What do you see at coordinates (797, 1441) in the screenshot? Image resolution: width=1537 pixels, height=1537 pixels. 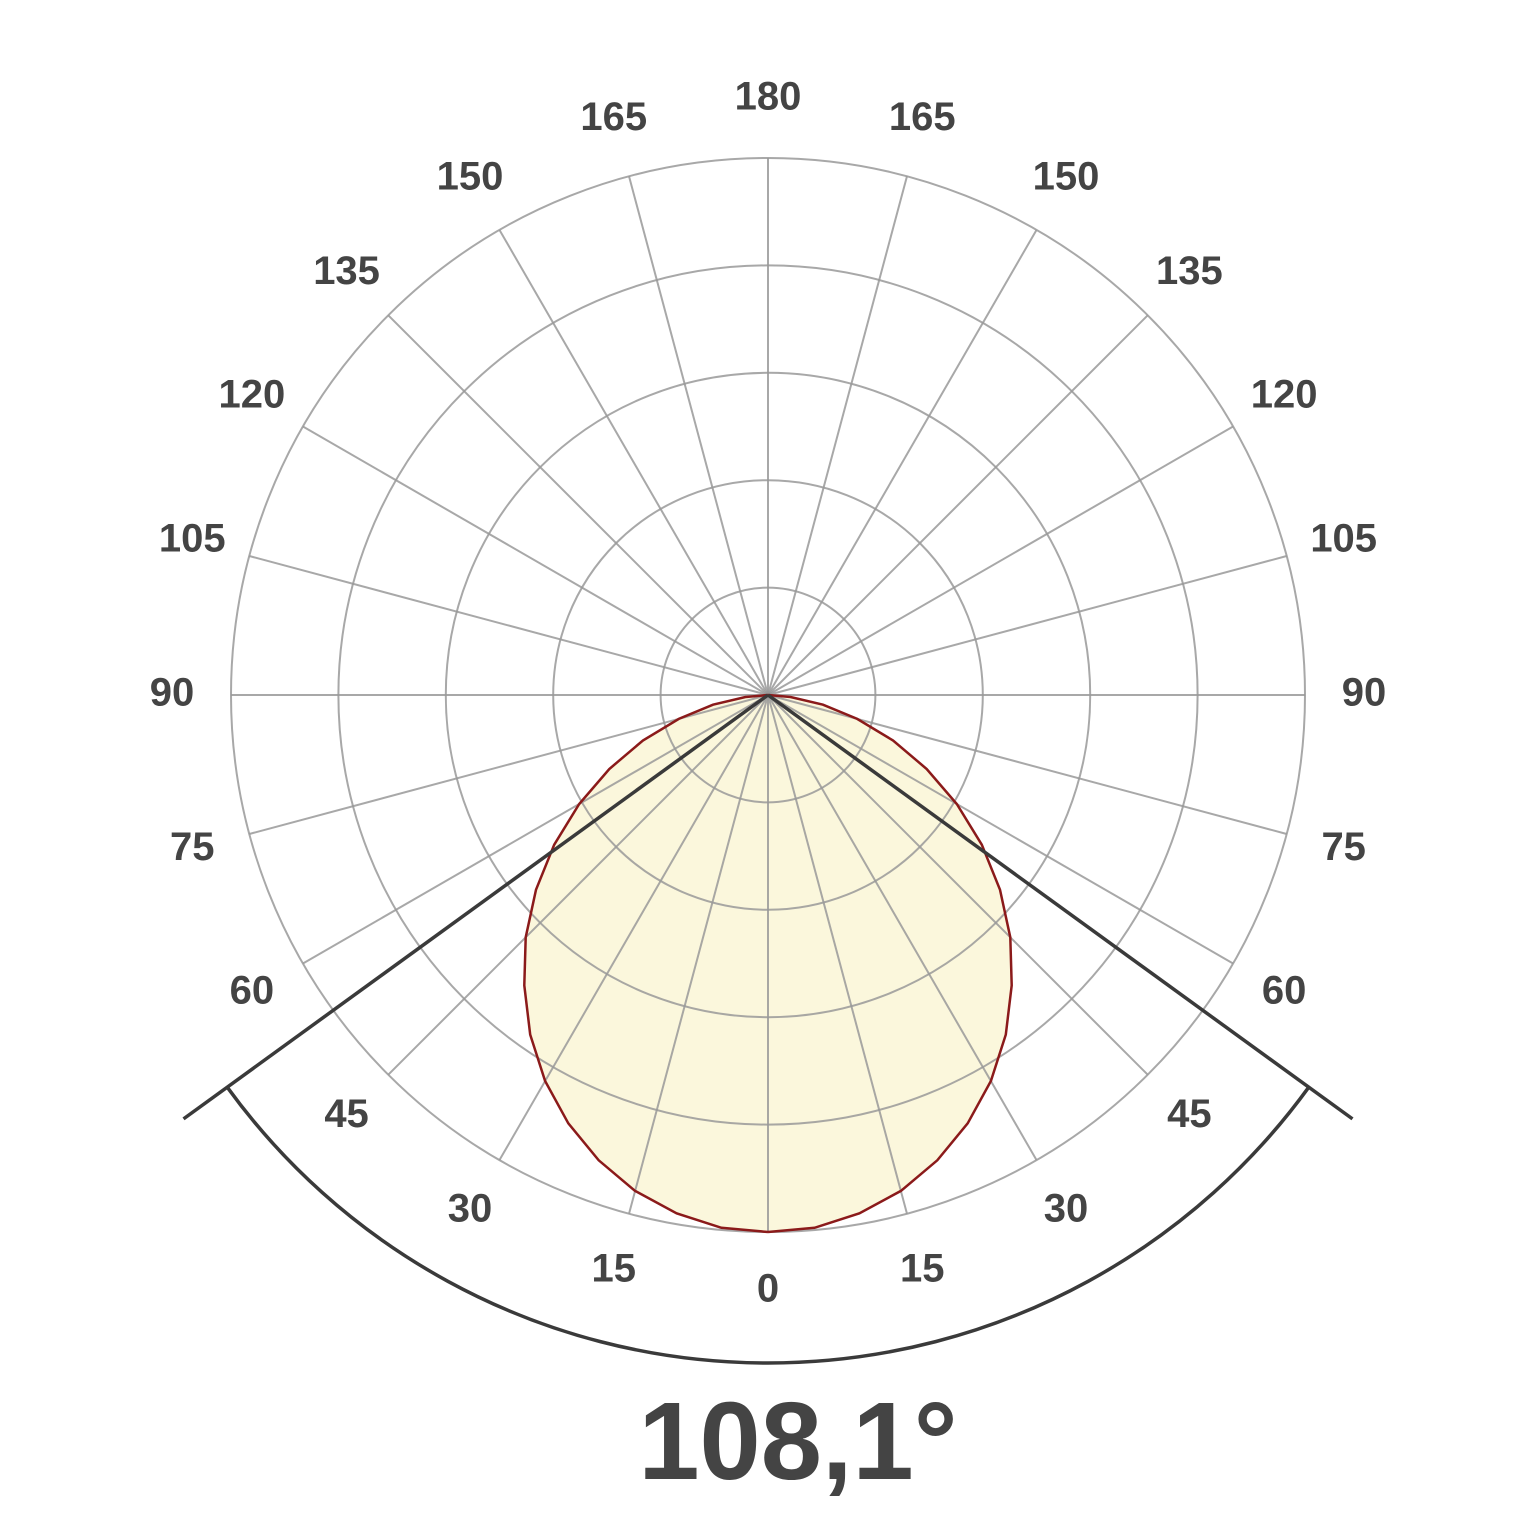 I see `beam-angle-label: 108,1°` at bounding box center [797, 1441].